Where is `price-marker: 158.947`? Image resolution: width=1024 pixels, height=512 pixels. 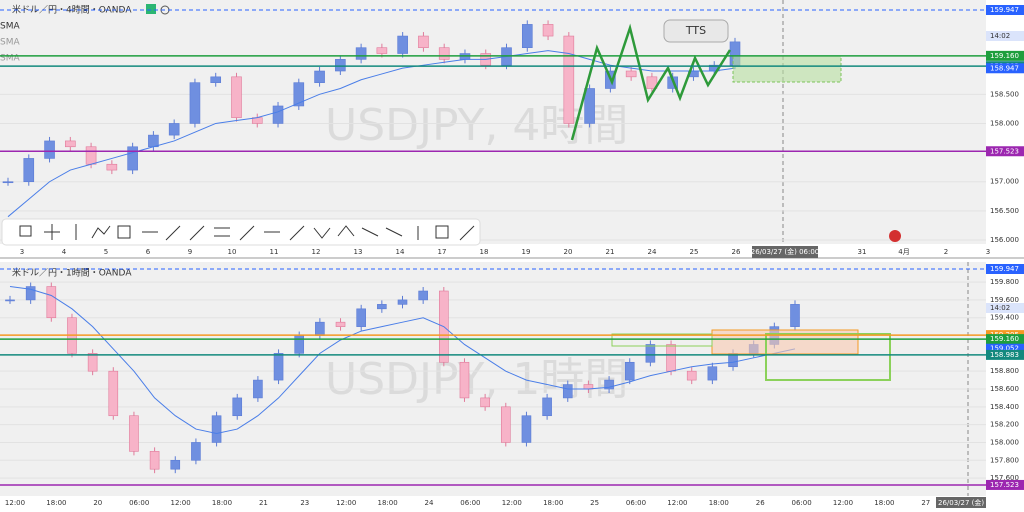
price-marker: 158.947 is located at coordinates (1004, 68).